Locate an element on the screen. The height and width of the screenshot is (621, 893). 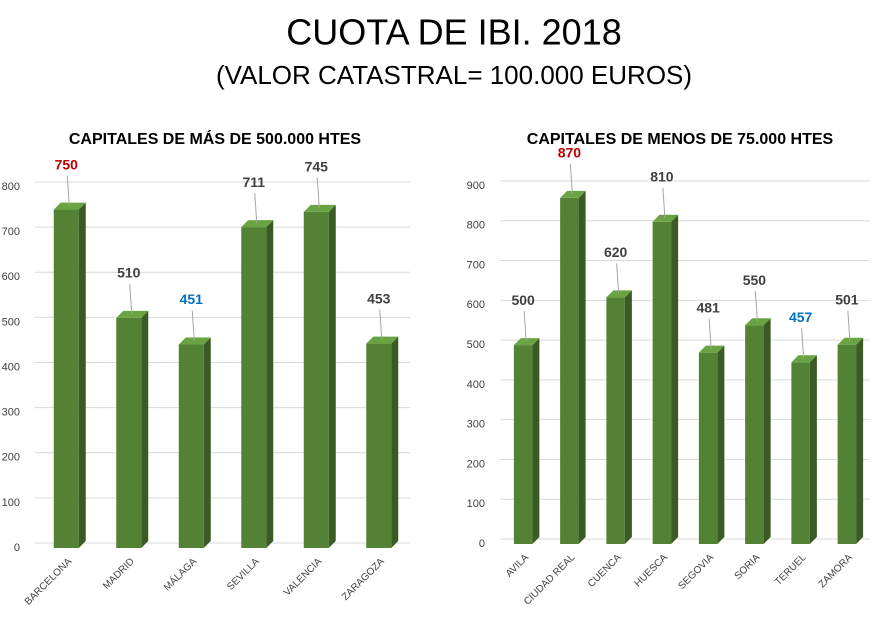
value-label: 550 is located at coordinates (755, 280).